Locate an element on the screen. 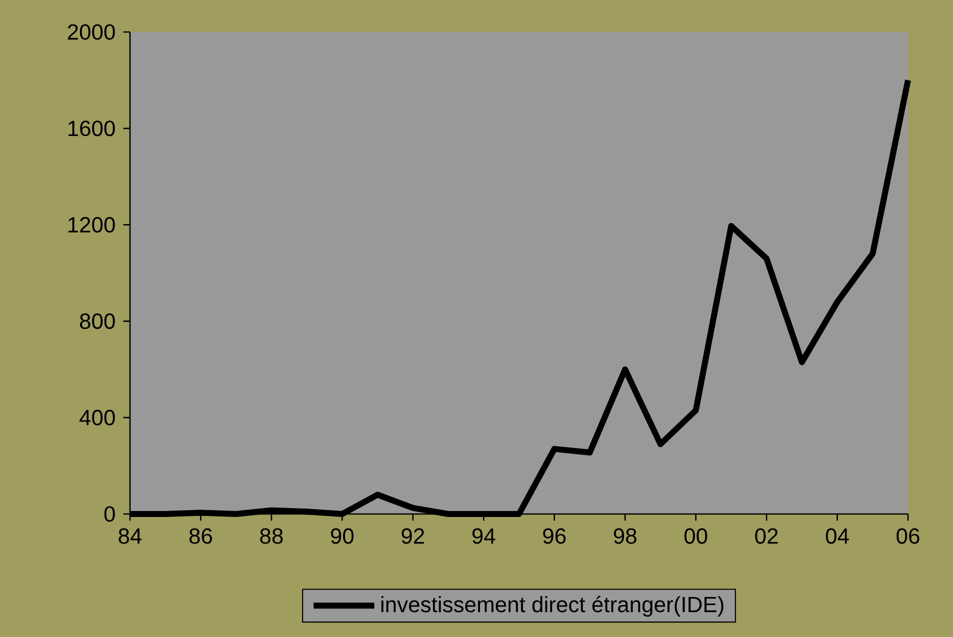 This screenshot has height=637, width=953. x-tick-label: 90 is located at coordinates (342, 536).